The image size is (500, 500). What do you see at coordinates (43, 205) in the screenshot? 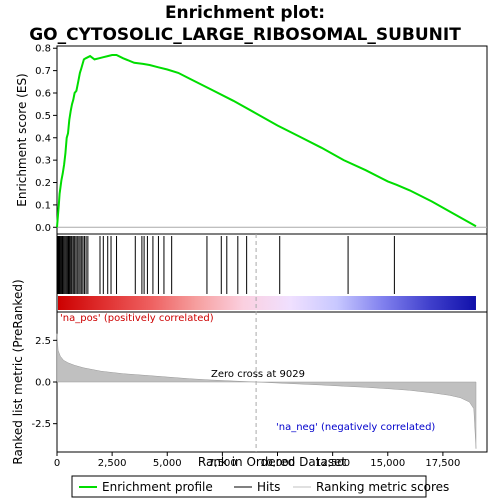
I see `es-tick-label: 0.1` at bounding box center [43, 205].